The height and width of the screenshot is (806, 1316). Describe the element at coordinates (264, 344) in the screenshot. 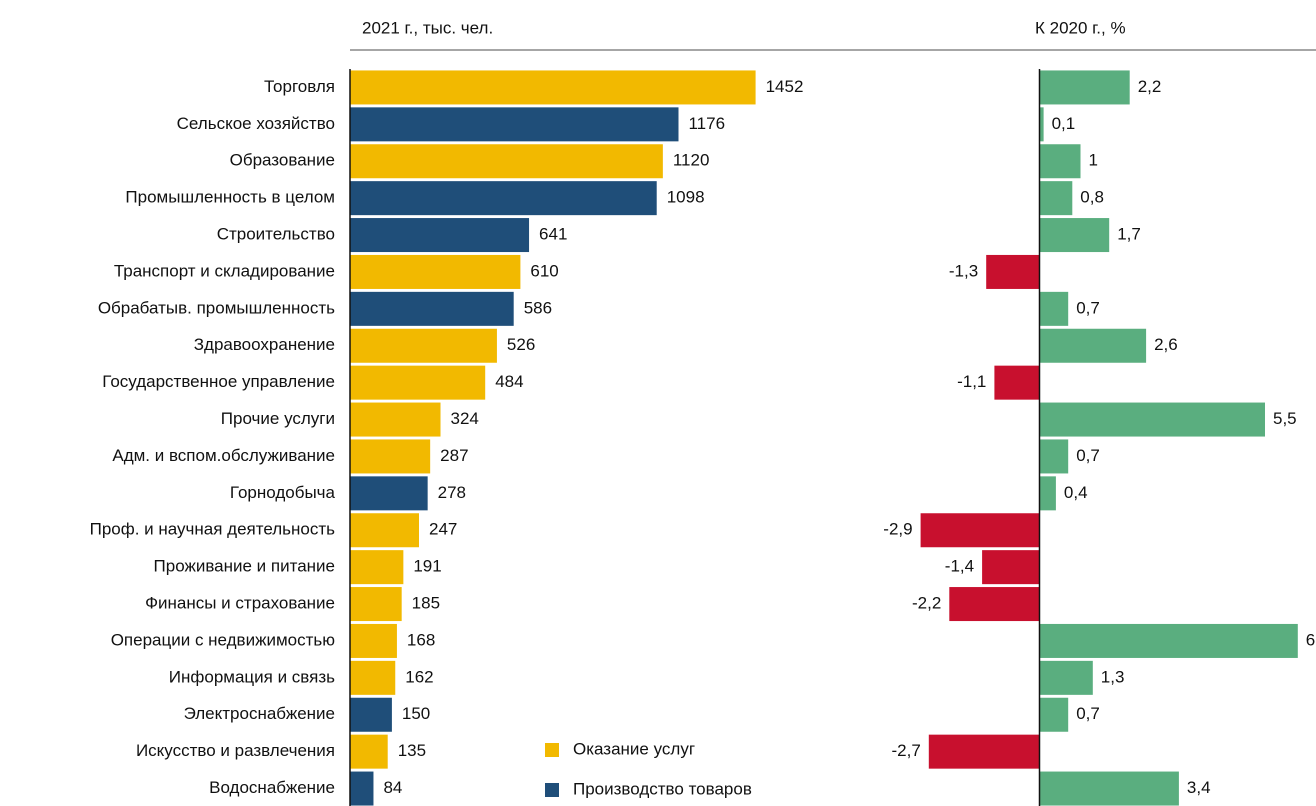

I see `category-label: Здравоохранение` at that location.